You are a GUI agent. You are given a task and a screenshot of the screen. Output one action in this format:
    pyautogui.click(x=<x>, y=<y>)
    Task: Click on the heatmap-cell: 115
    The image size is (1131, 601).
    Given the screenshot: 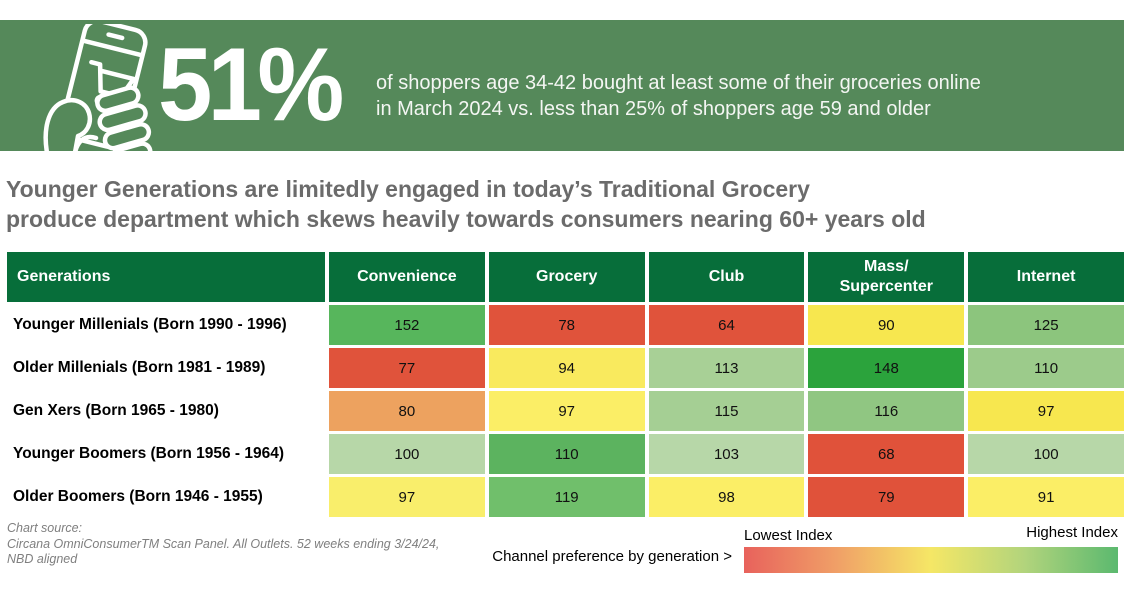 What is the action you would take?
    pyautogui.click(x=726, y=411)
    